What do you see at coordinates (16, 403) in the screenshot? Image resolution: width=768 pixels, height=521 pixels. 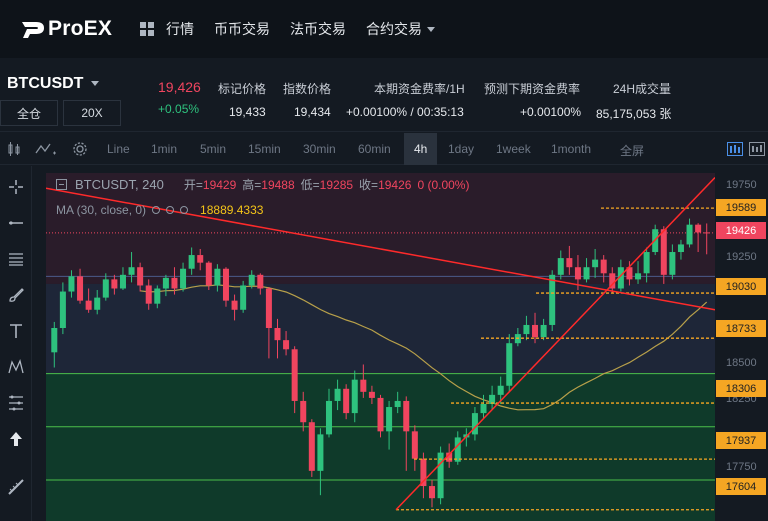 I see `measure-icon` at bounding box center [16, 403].